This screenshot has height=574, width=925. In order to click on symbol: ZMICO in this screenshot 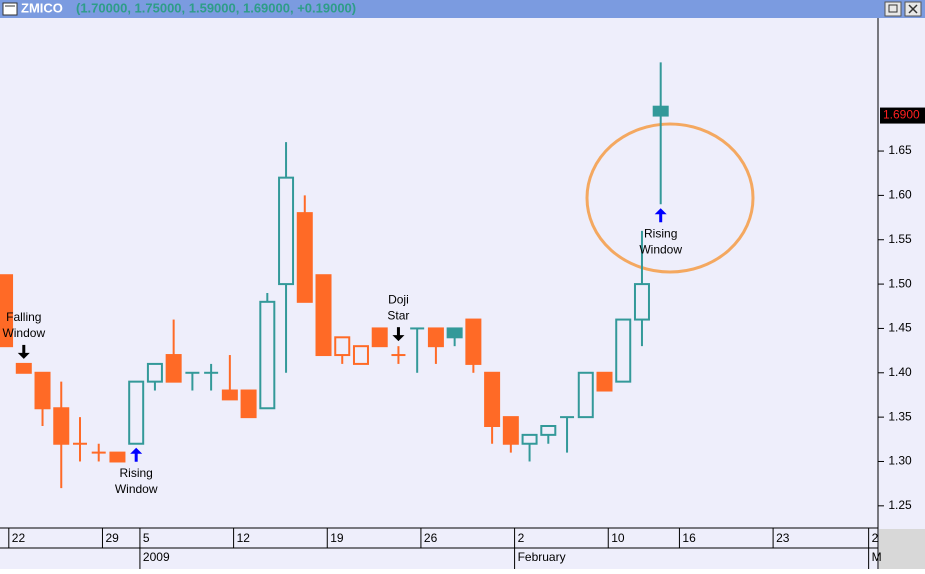, I will do `click(42, 7)`.